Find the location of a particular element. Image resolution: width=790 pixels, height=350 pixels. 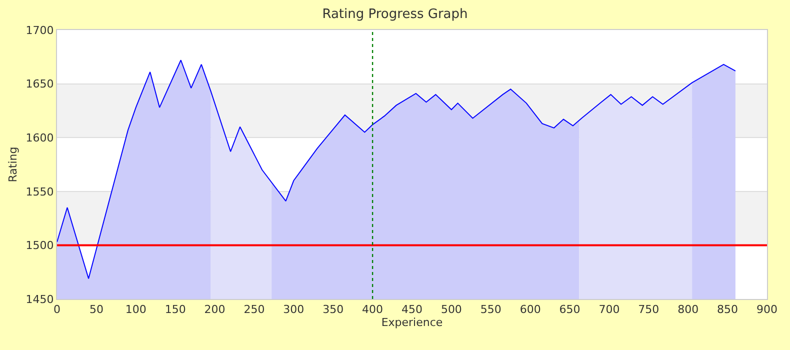

x-tick-label: 800 is located at coordinates (688, 309).